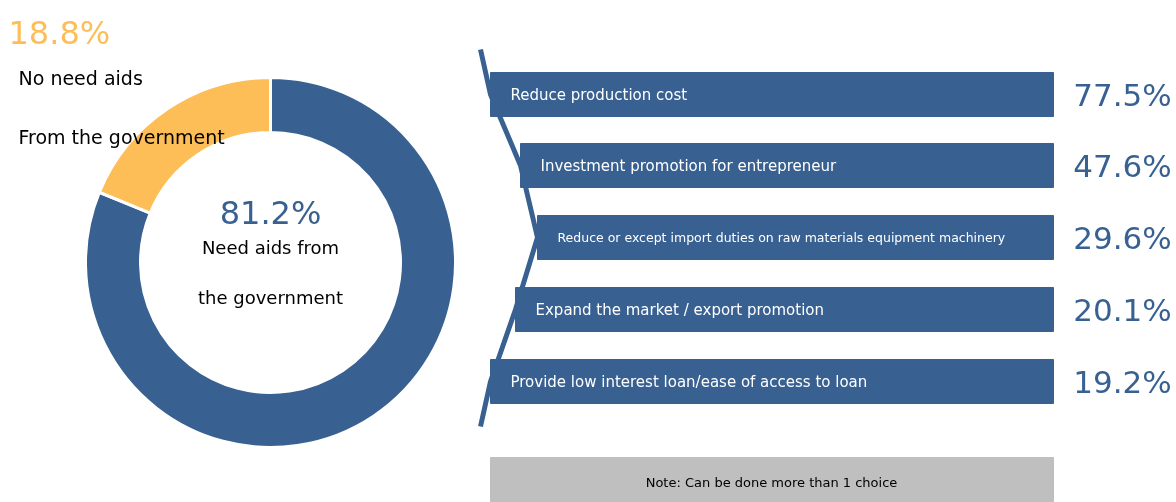  I want to click on data-label: 18.8%, so click(59, 32).